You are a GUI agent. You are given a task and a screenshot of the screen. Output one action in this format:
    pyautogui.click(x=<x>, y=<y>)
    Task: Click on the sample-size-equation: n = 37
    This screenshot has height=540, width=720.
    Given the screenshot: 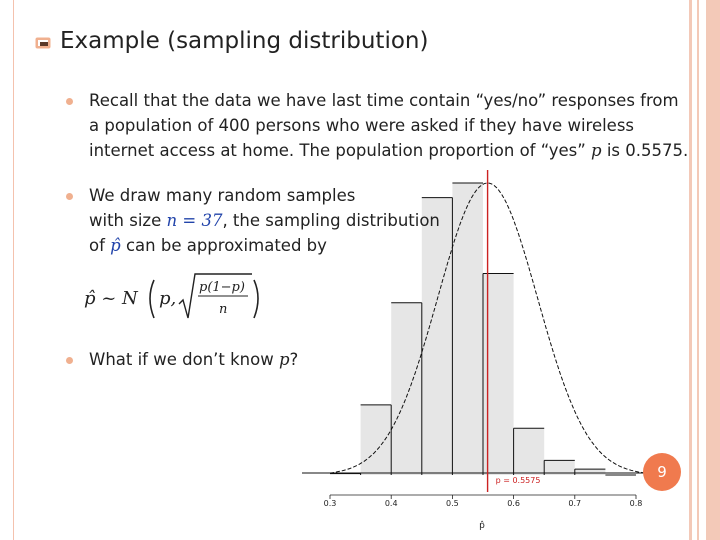 What is the action you would take?
    pyautogui.click(x=194, y=220)
    